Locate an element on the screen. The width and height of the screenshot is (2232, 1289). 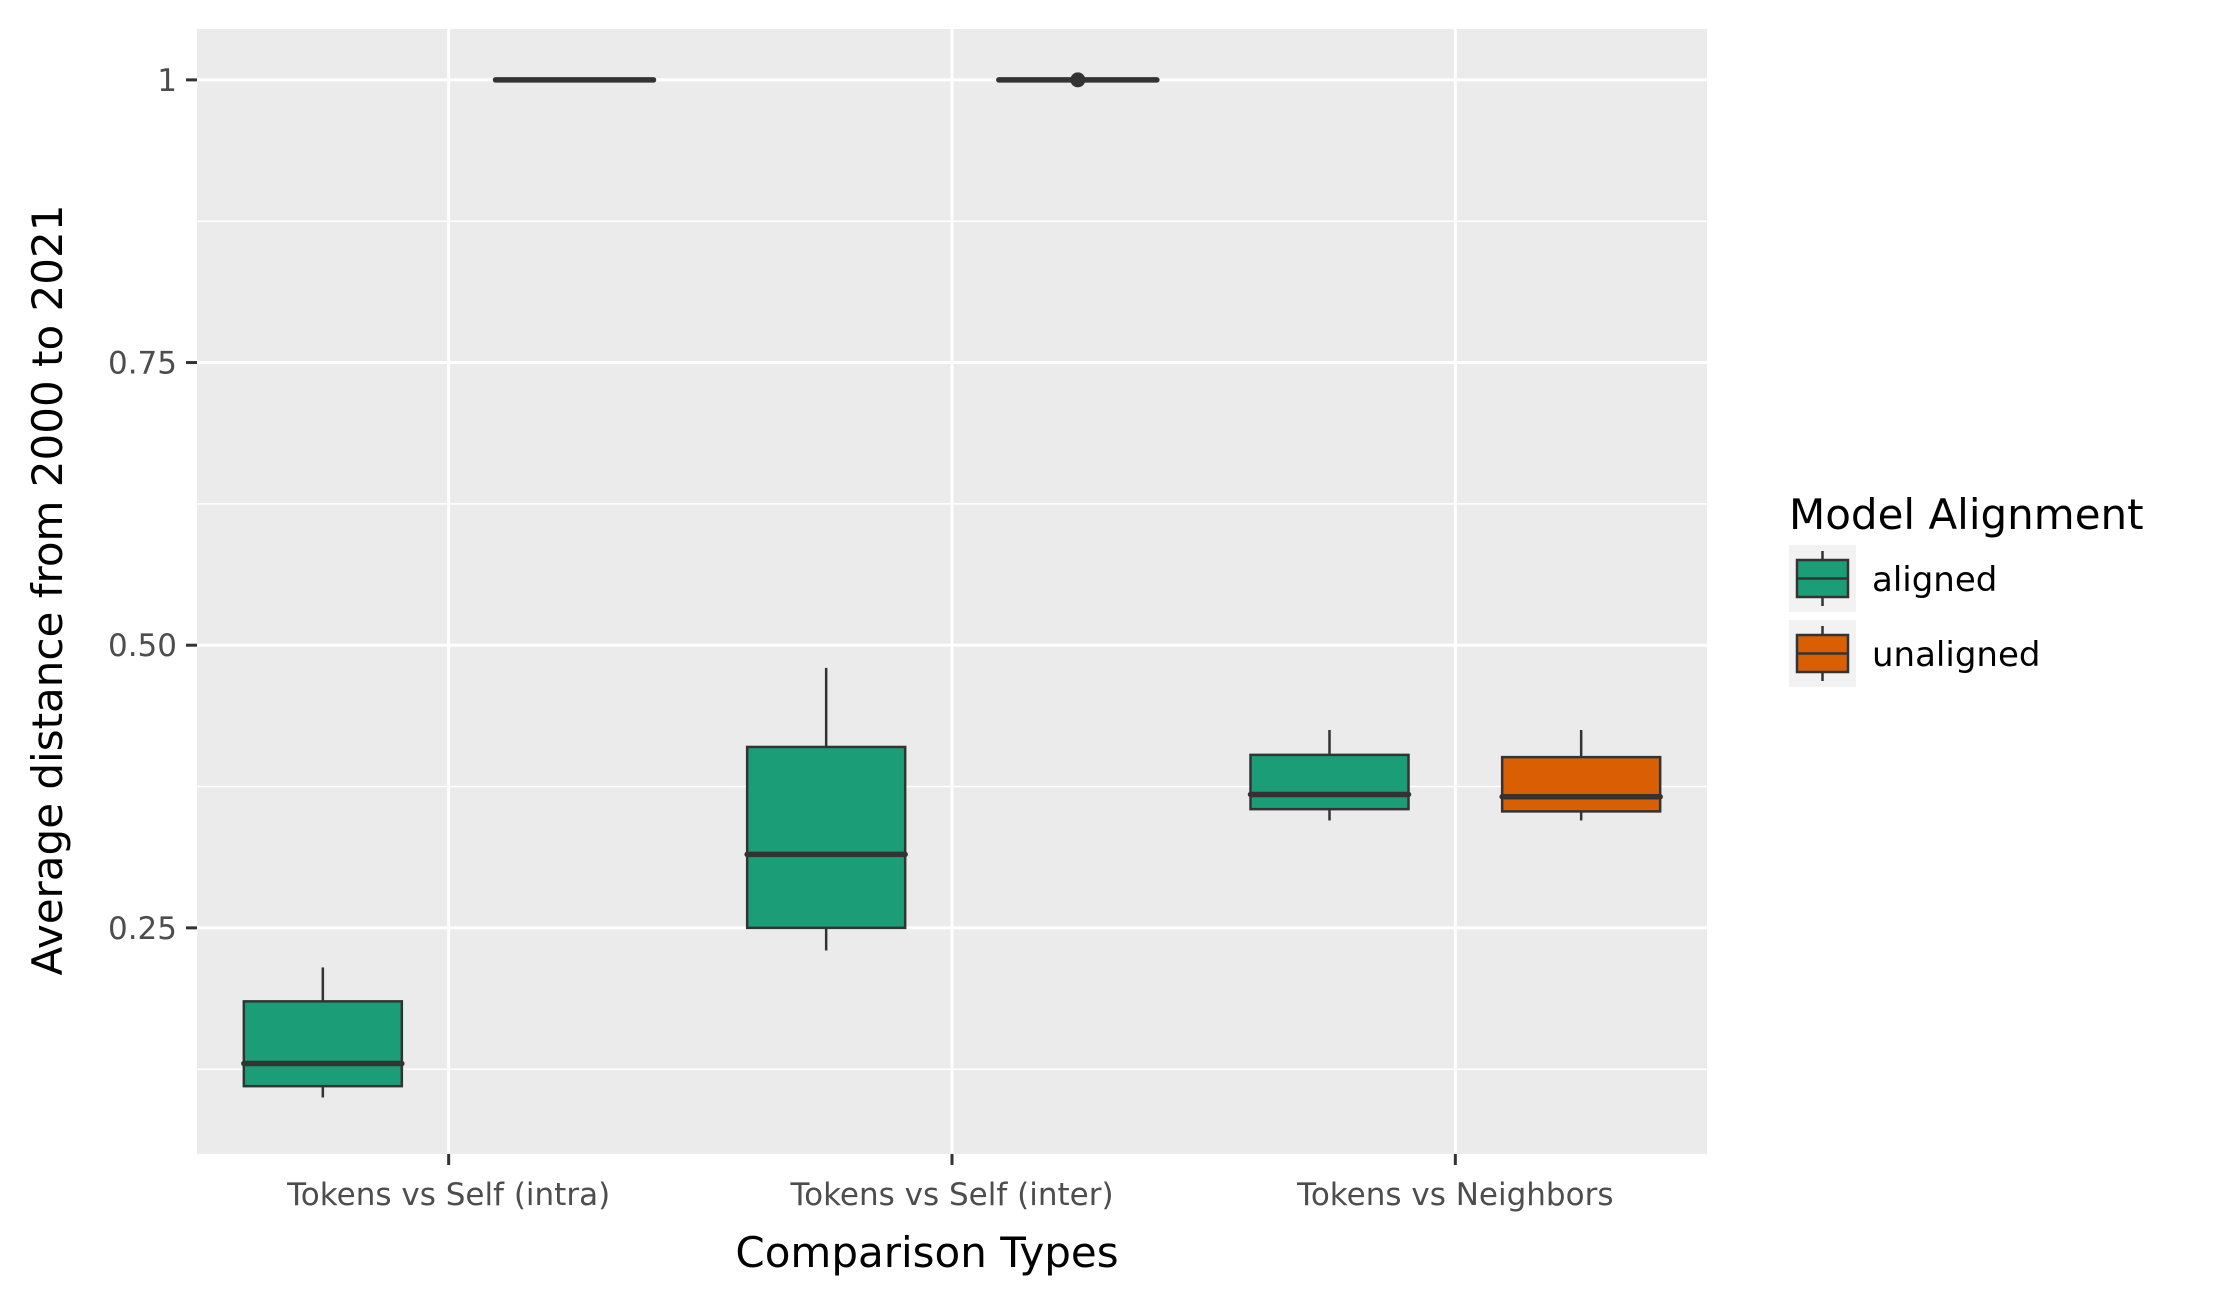
legend-title: Model Alignment is located at coordinates (1966, 514).